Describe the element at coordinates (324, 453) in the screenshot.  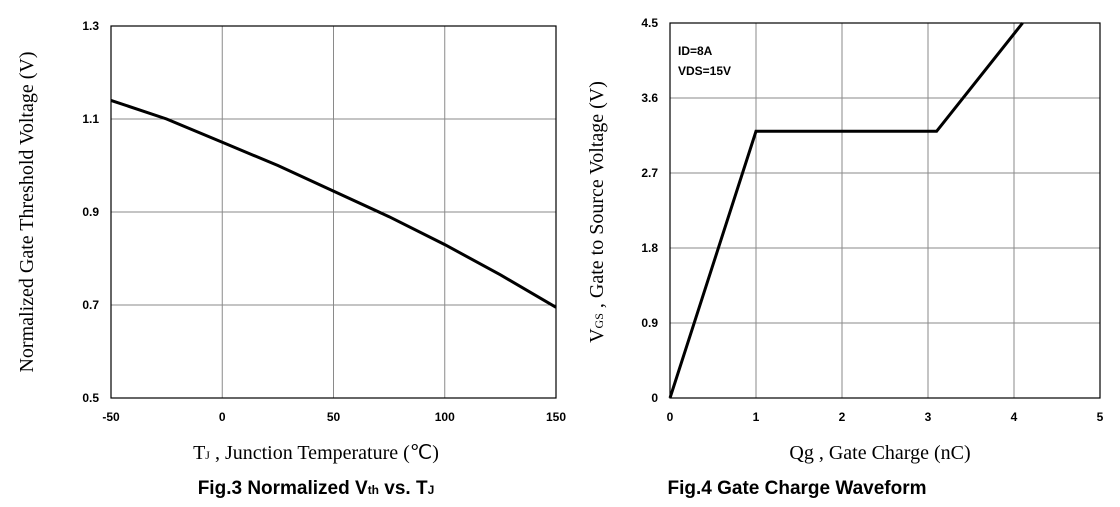
I see `chart1-x-axis-label-rest: , Junction Temperature (℃)` at that location.